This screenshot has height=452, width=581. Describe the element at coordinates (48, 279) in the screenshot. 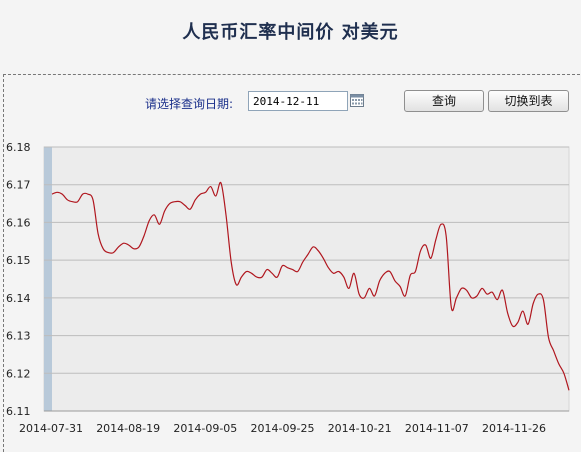

I see `y-axis-band` at that location.